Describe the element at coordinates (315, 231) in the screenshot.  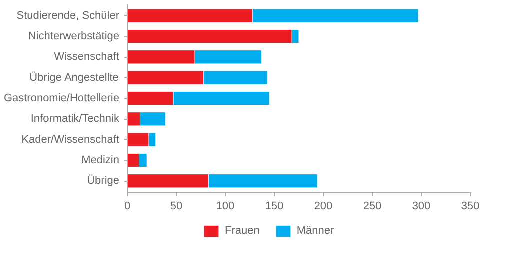
I see `legend-label: Männer` at that location.